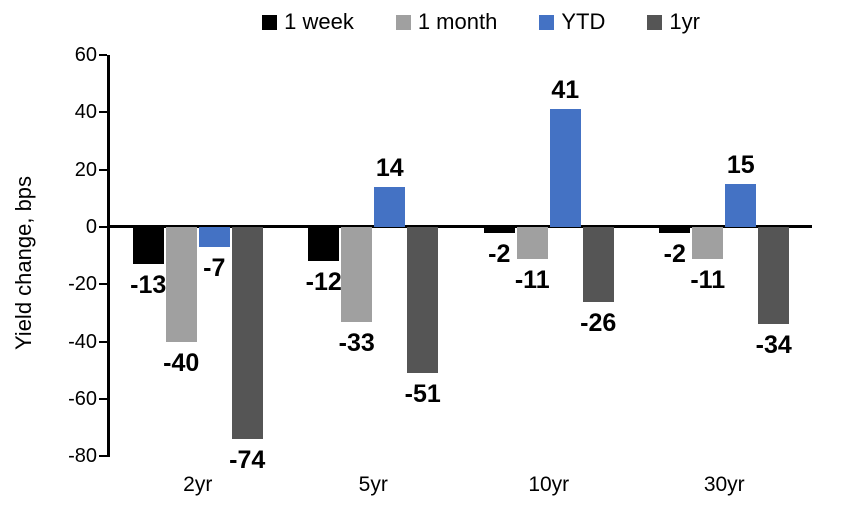 This screenshot has height=509, width=852. What do you see at coordinates (108, 256) in the screenshot?
I see `y-axis-line` at bounding box center [108, 256].